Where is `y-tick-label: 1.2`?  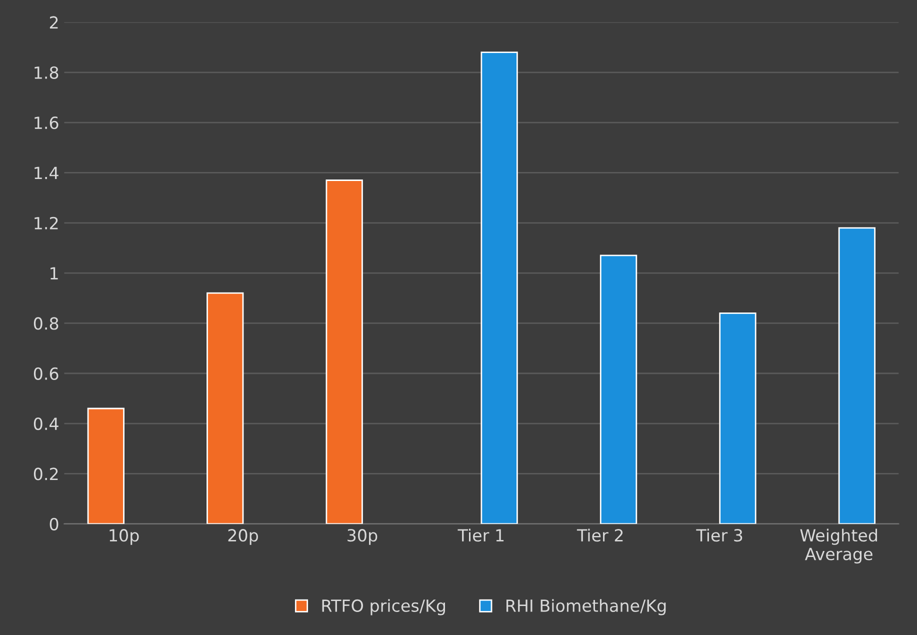
y-tick-label: 1.2 is located at coordinates (46, 223).